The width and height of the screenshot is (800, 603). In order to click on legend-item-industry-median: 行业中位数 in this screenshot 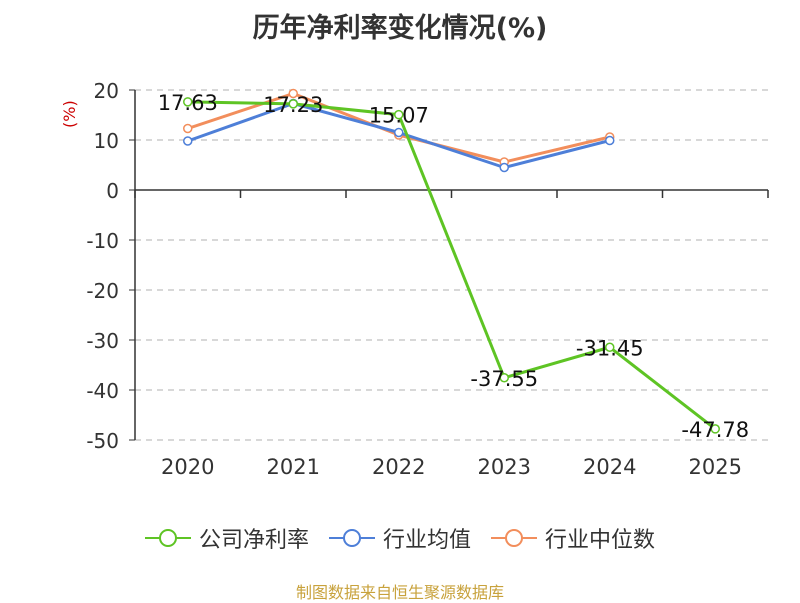, I will do `click(573, 538)`.